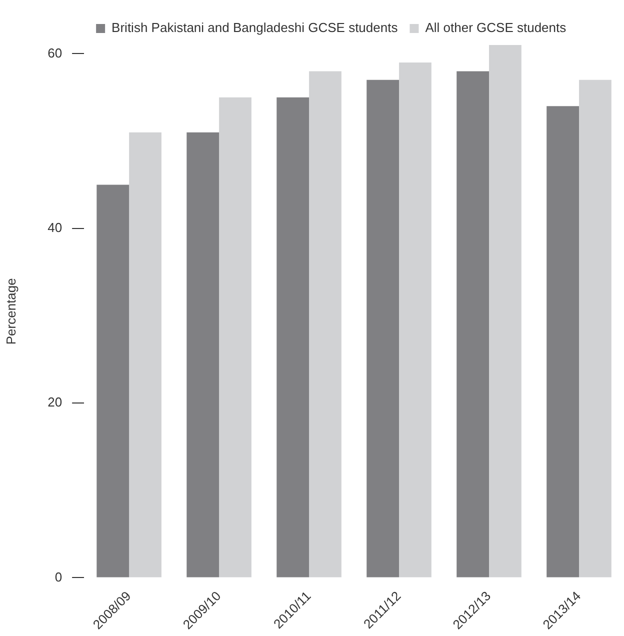 The height and width of the screenshot is (636, 624). What do you see at coordinates (55, 227) in the screenshot?
I see `y-tick-label: 40` at bounding box center [55, 227].